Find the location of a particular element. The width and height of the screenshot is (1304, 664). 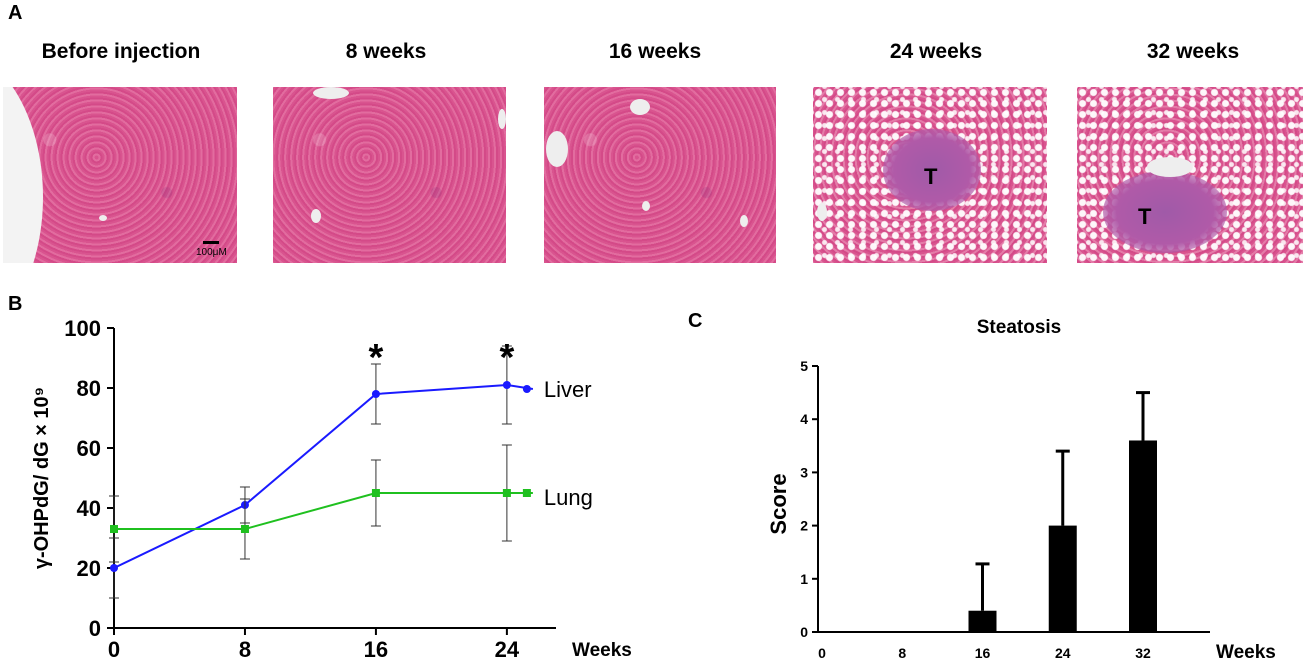

y-axis-label: Score is located at coordinates (778, 503).